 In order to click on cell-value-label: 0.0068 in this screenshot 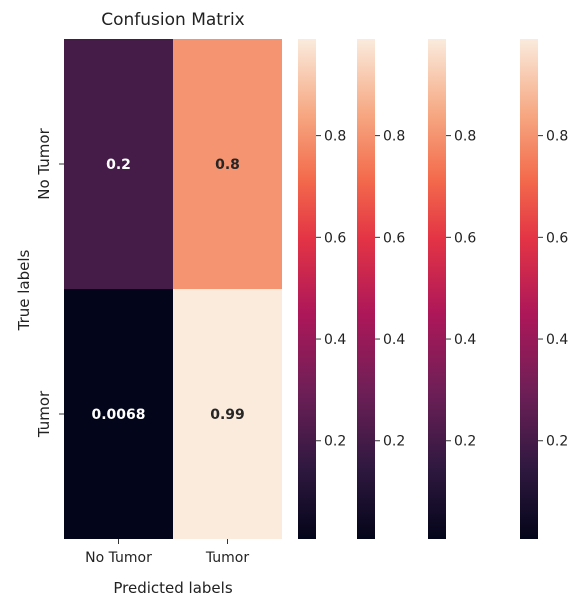, I will do `click(118, 415)`.